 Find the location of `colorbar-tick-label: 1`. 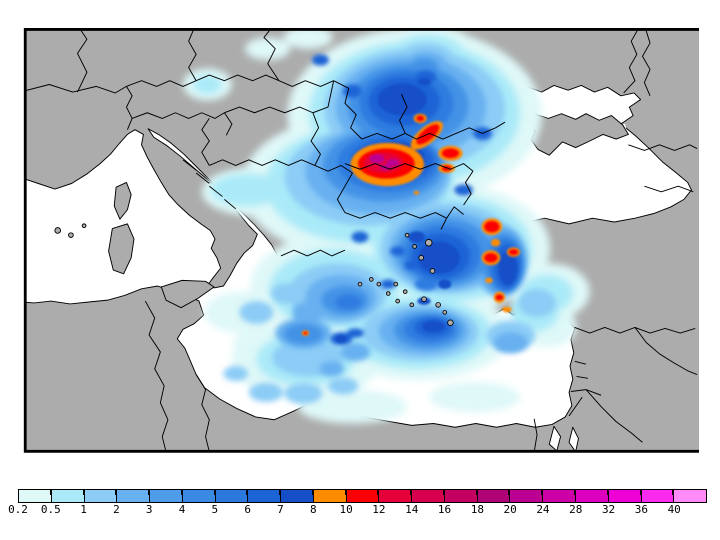

colorbar-tick-label: 1 is located at coordinates (83, 509).